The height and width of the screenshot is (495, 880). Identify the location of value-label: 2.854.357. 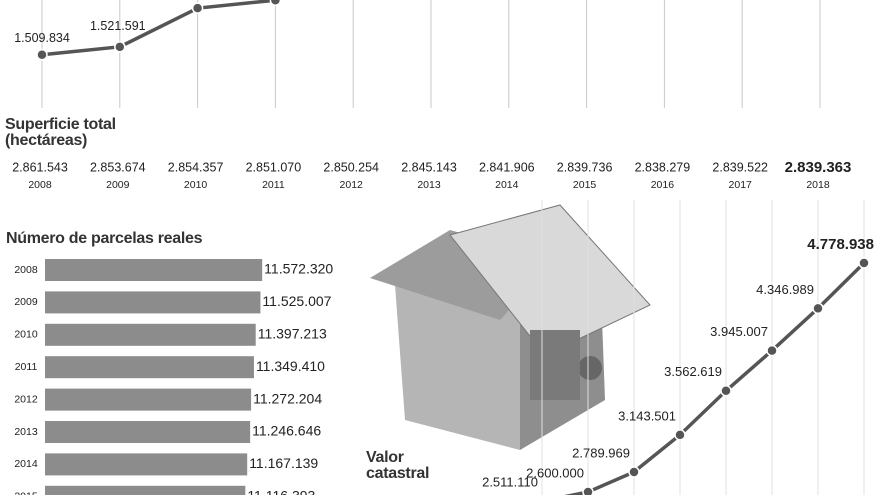
(196, 167).